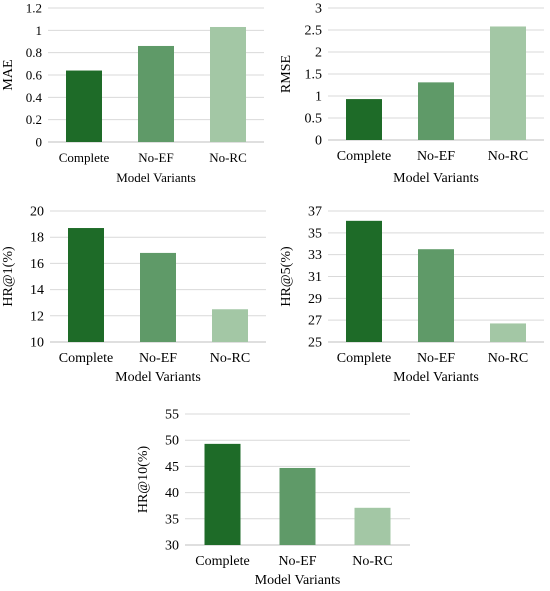  I want to click on y-tick-label: 3, so click(318, 9).